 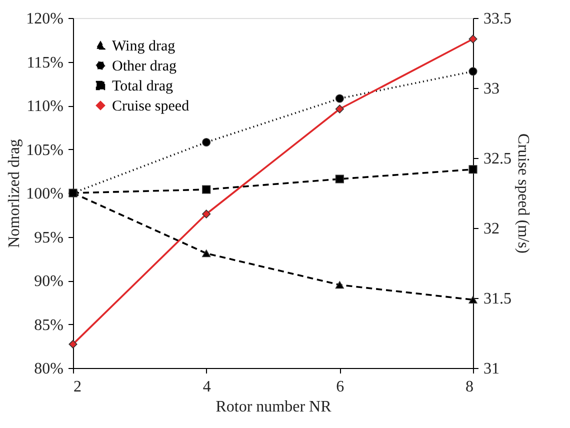 What do you see at coordinates (340, 387) in the screenshot?
I see `x-tick-label: 6` at bounding box center [340, 387].